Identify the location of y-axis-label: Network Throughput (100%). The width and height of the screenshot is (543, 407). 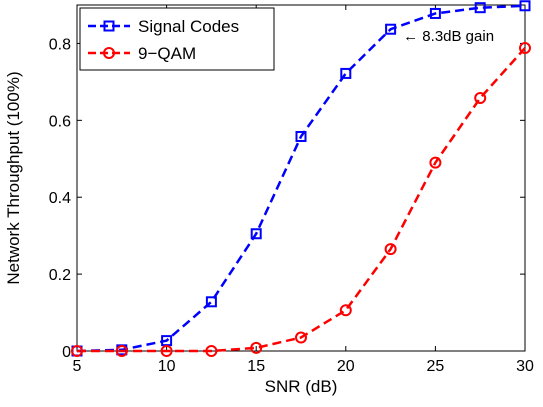
(13, 177).